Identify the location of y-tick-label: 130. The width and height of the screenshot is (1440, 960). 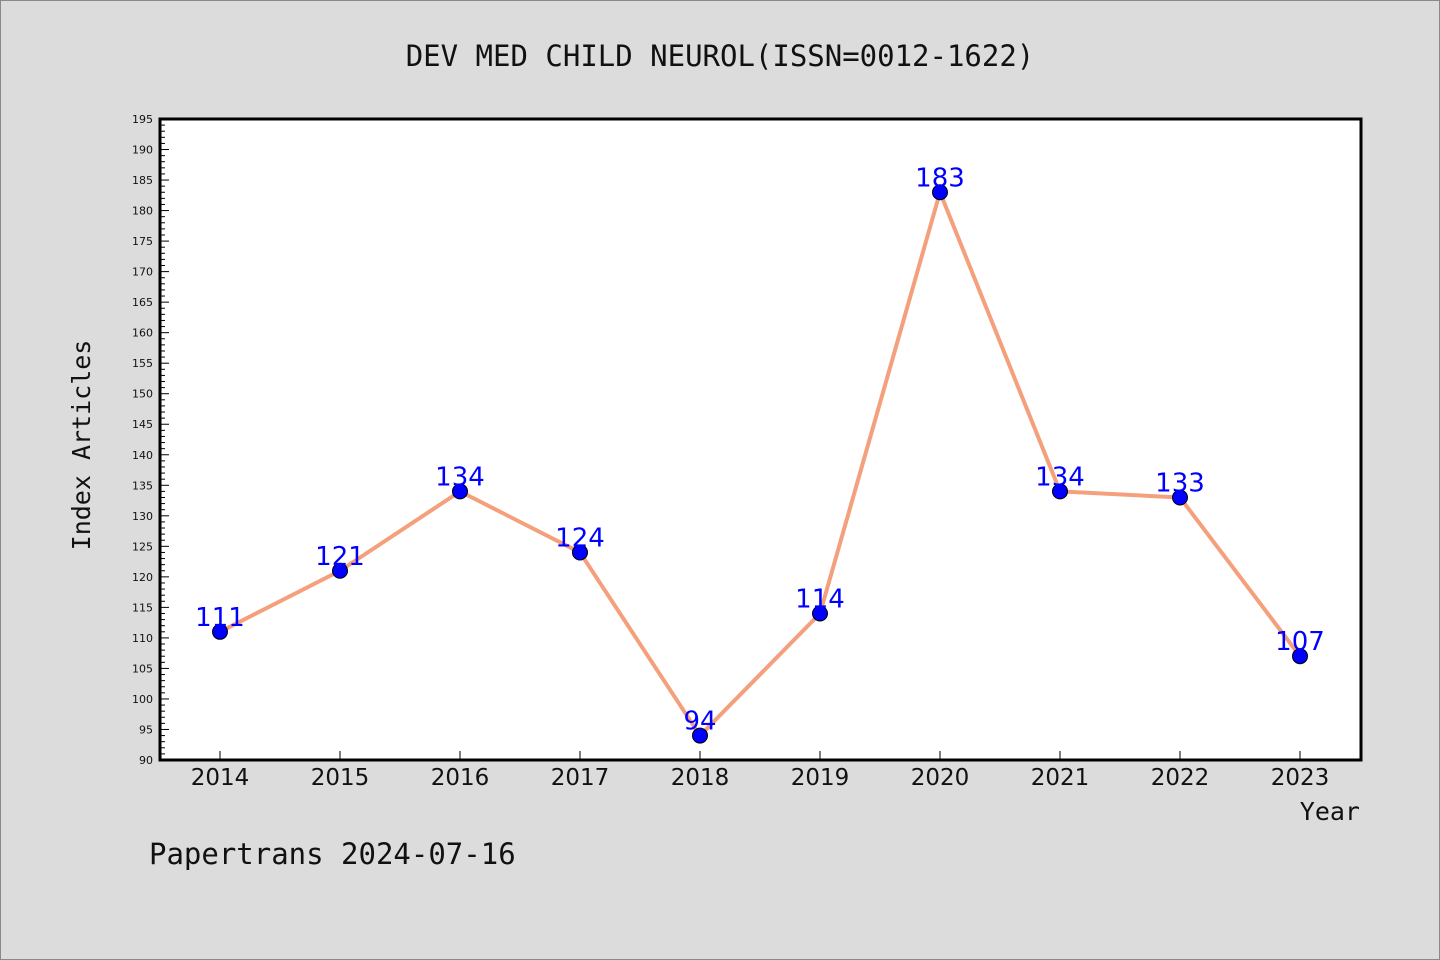
(142, 516).